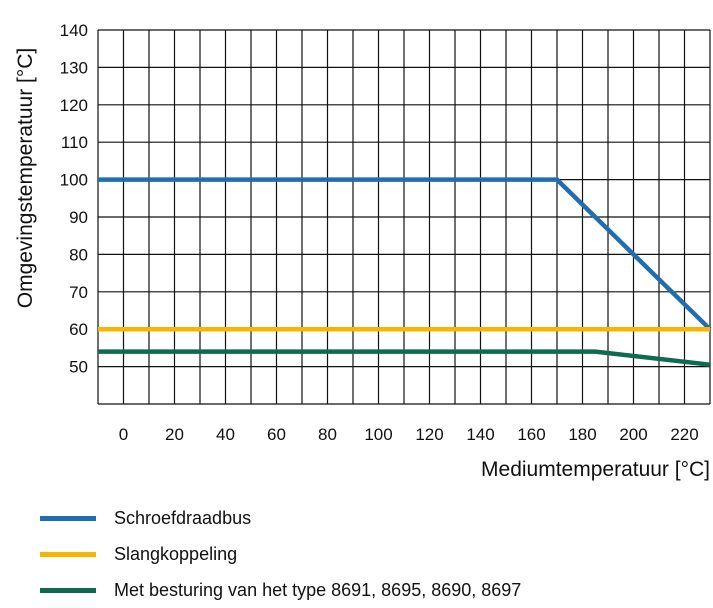 This screenshot has height=608, width=713. I want to click on y-tick-label: 140, so click(74, 30).